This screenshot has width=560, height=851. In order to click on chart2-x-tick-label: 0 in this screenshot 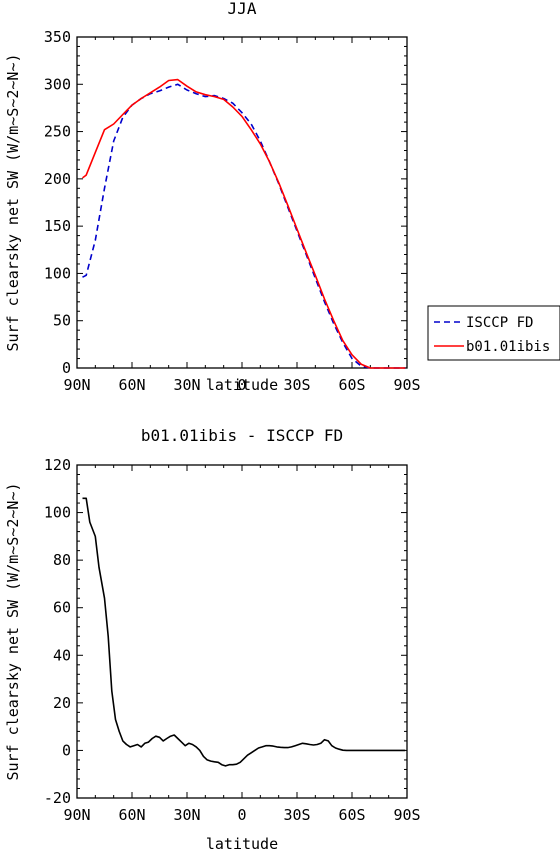, I will do `click(241, 815)`.